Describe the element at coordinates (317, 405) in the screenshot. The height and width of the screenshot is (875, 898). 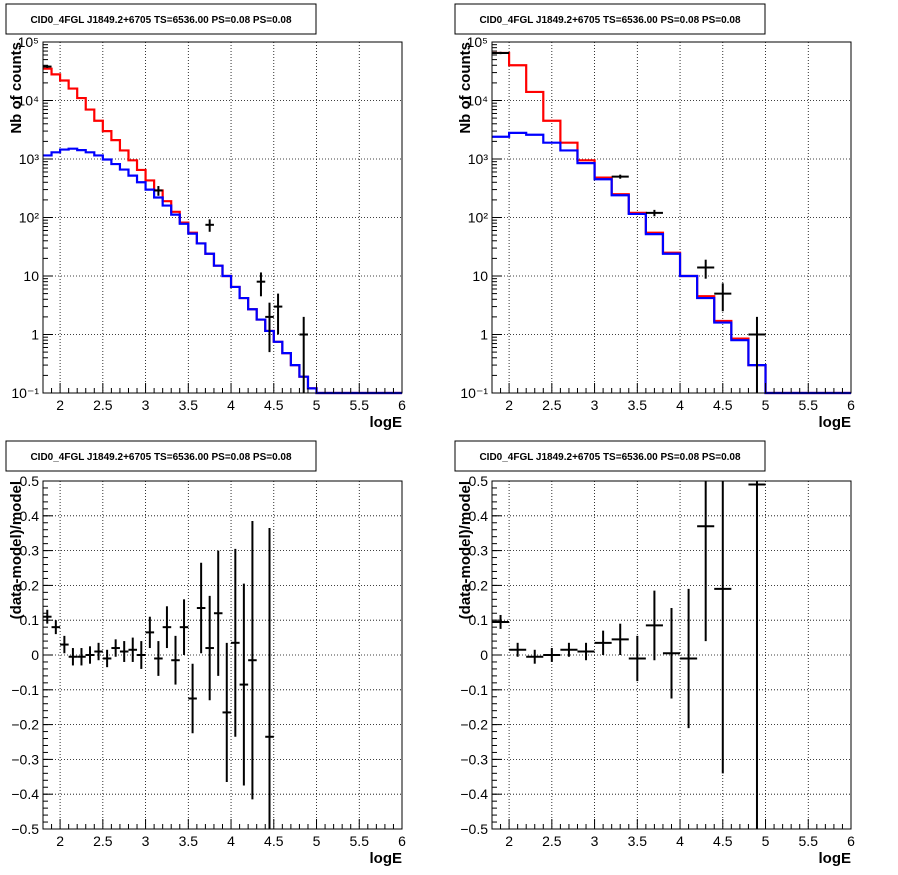
I see `x-tick-label: 5` at that location.